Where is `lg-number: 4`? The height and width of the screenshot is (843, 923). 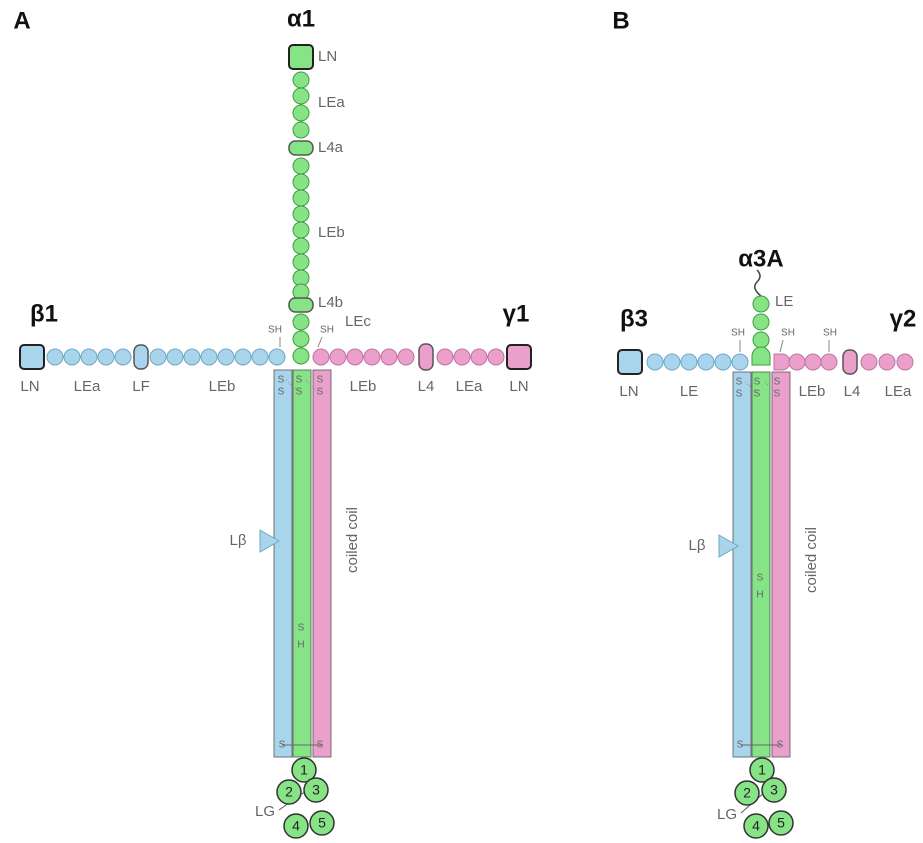 lg-number: 4 is located at coordinates (756, 826).